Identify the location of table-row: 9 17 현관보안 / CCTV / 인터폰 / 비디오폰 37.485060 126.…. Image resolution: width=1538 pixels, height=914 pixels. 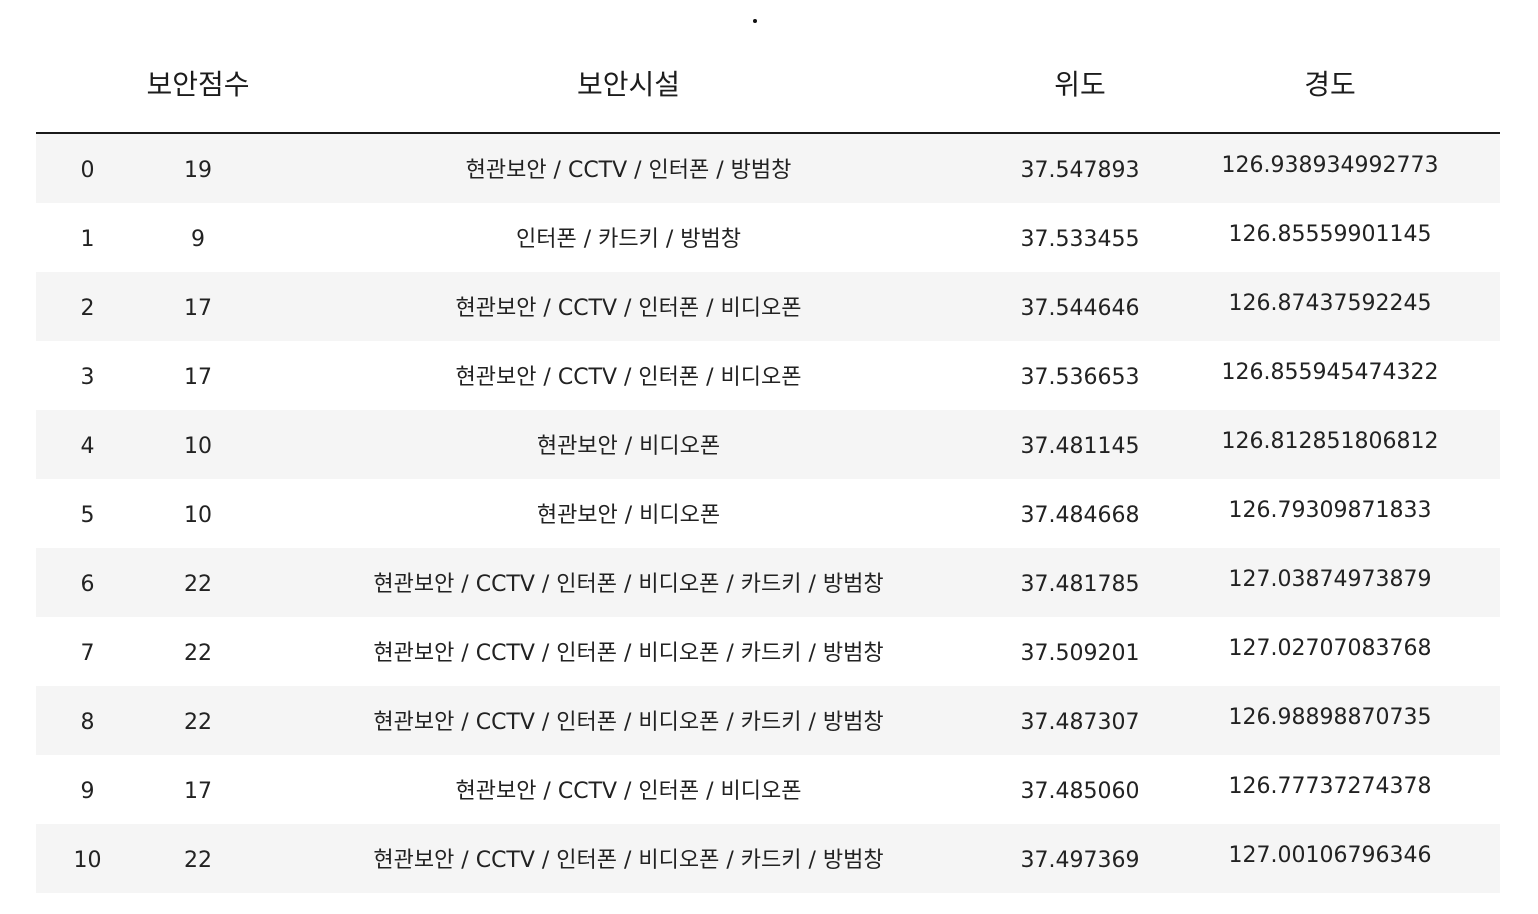
(768, 789).